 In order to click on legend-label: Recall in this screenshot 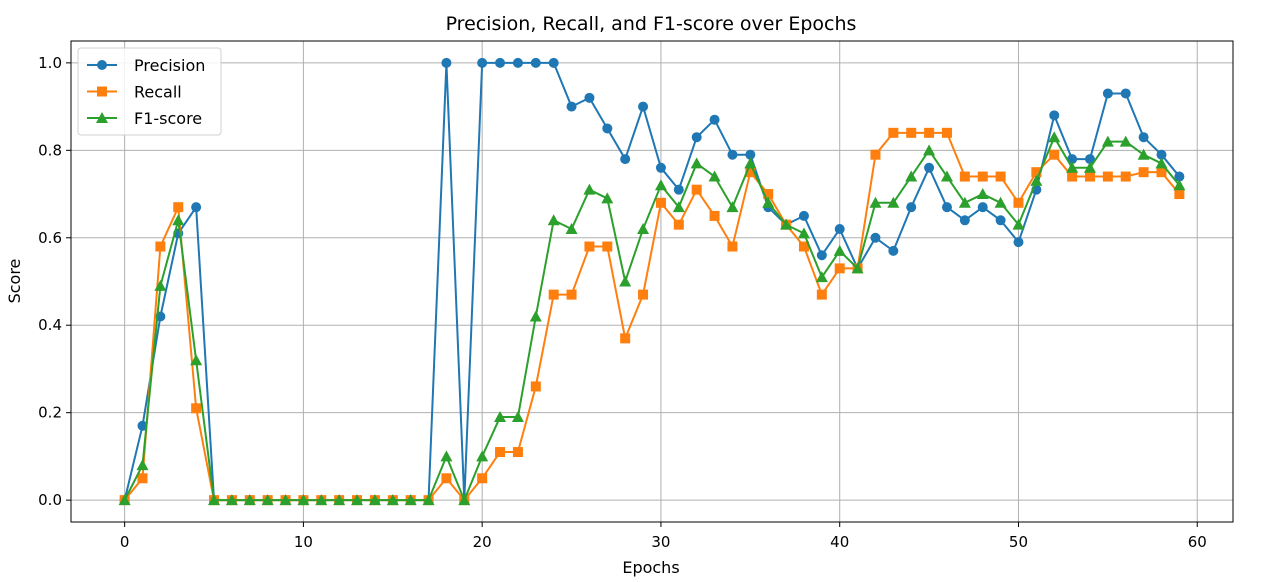, I will do `click(158, 92)`.